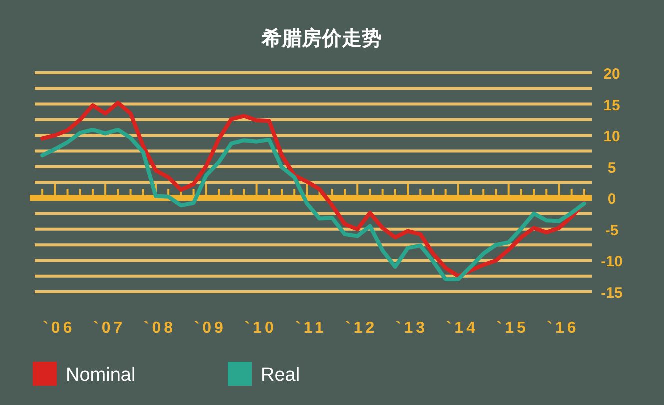 The width and height of the screenshot is (664, 405). What do you see at coordinates (512, 328) in the screenshot?
I see `x-tick-label: `15` at bounding box center [512, 328].